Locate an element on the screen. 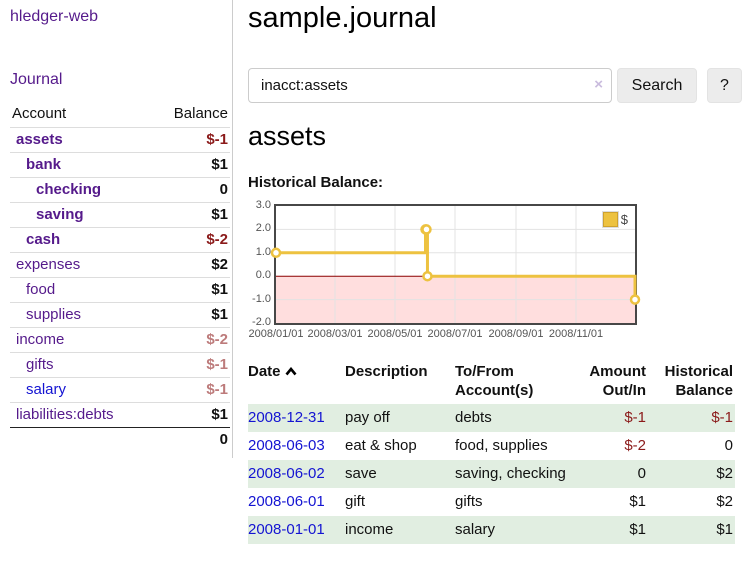 This screenshot has width=742, height=582. date-column-header: Date is located at coordinates (296, 382).